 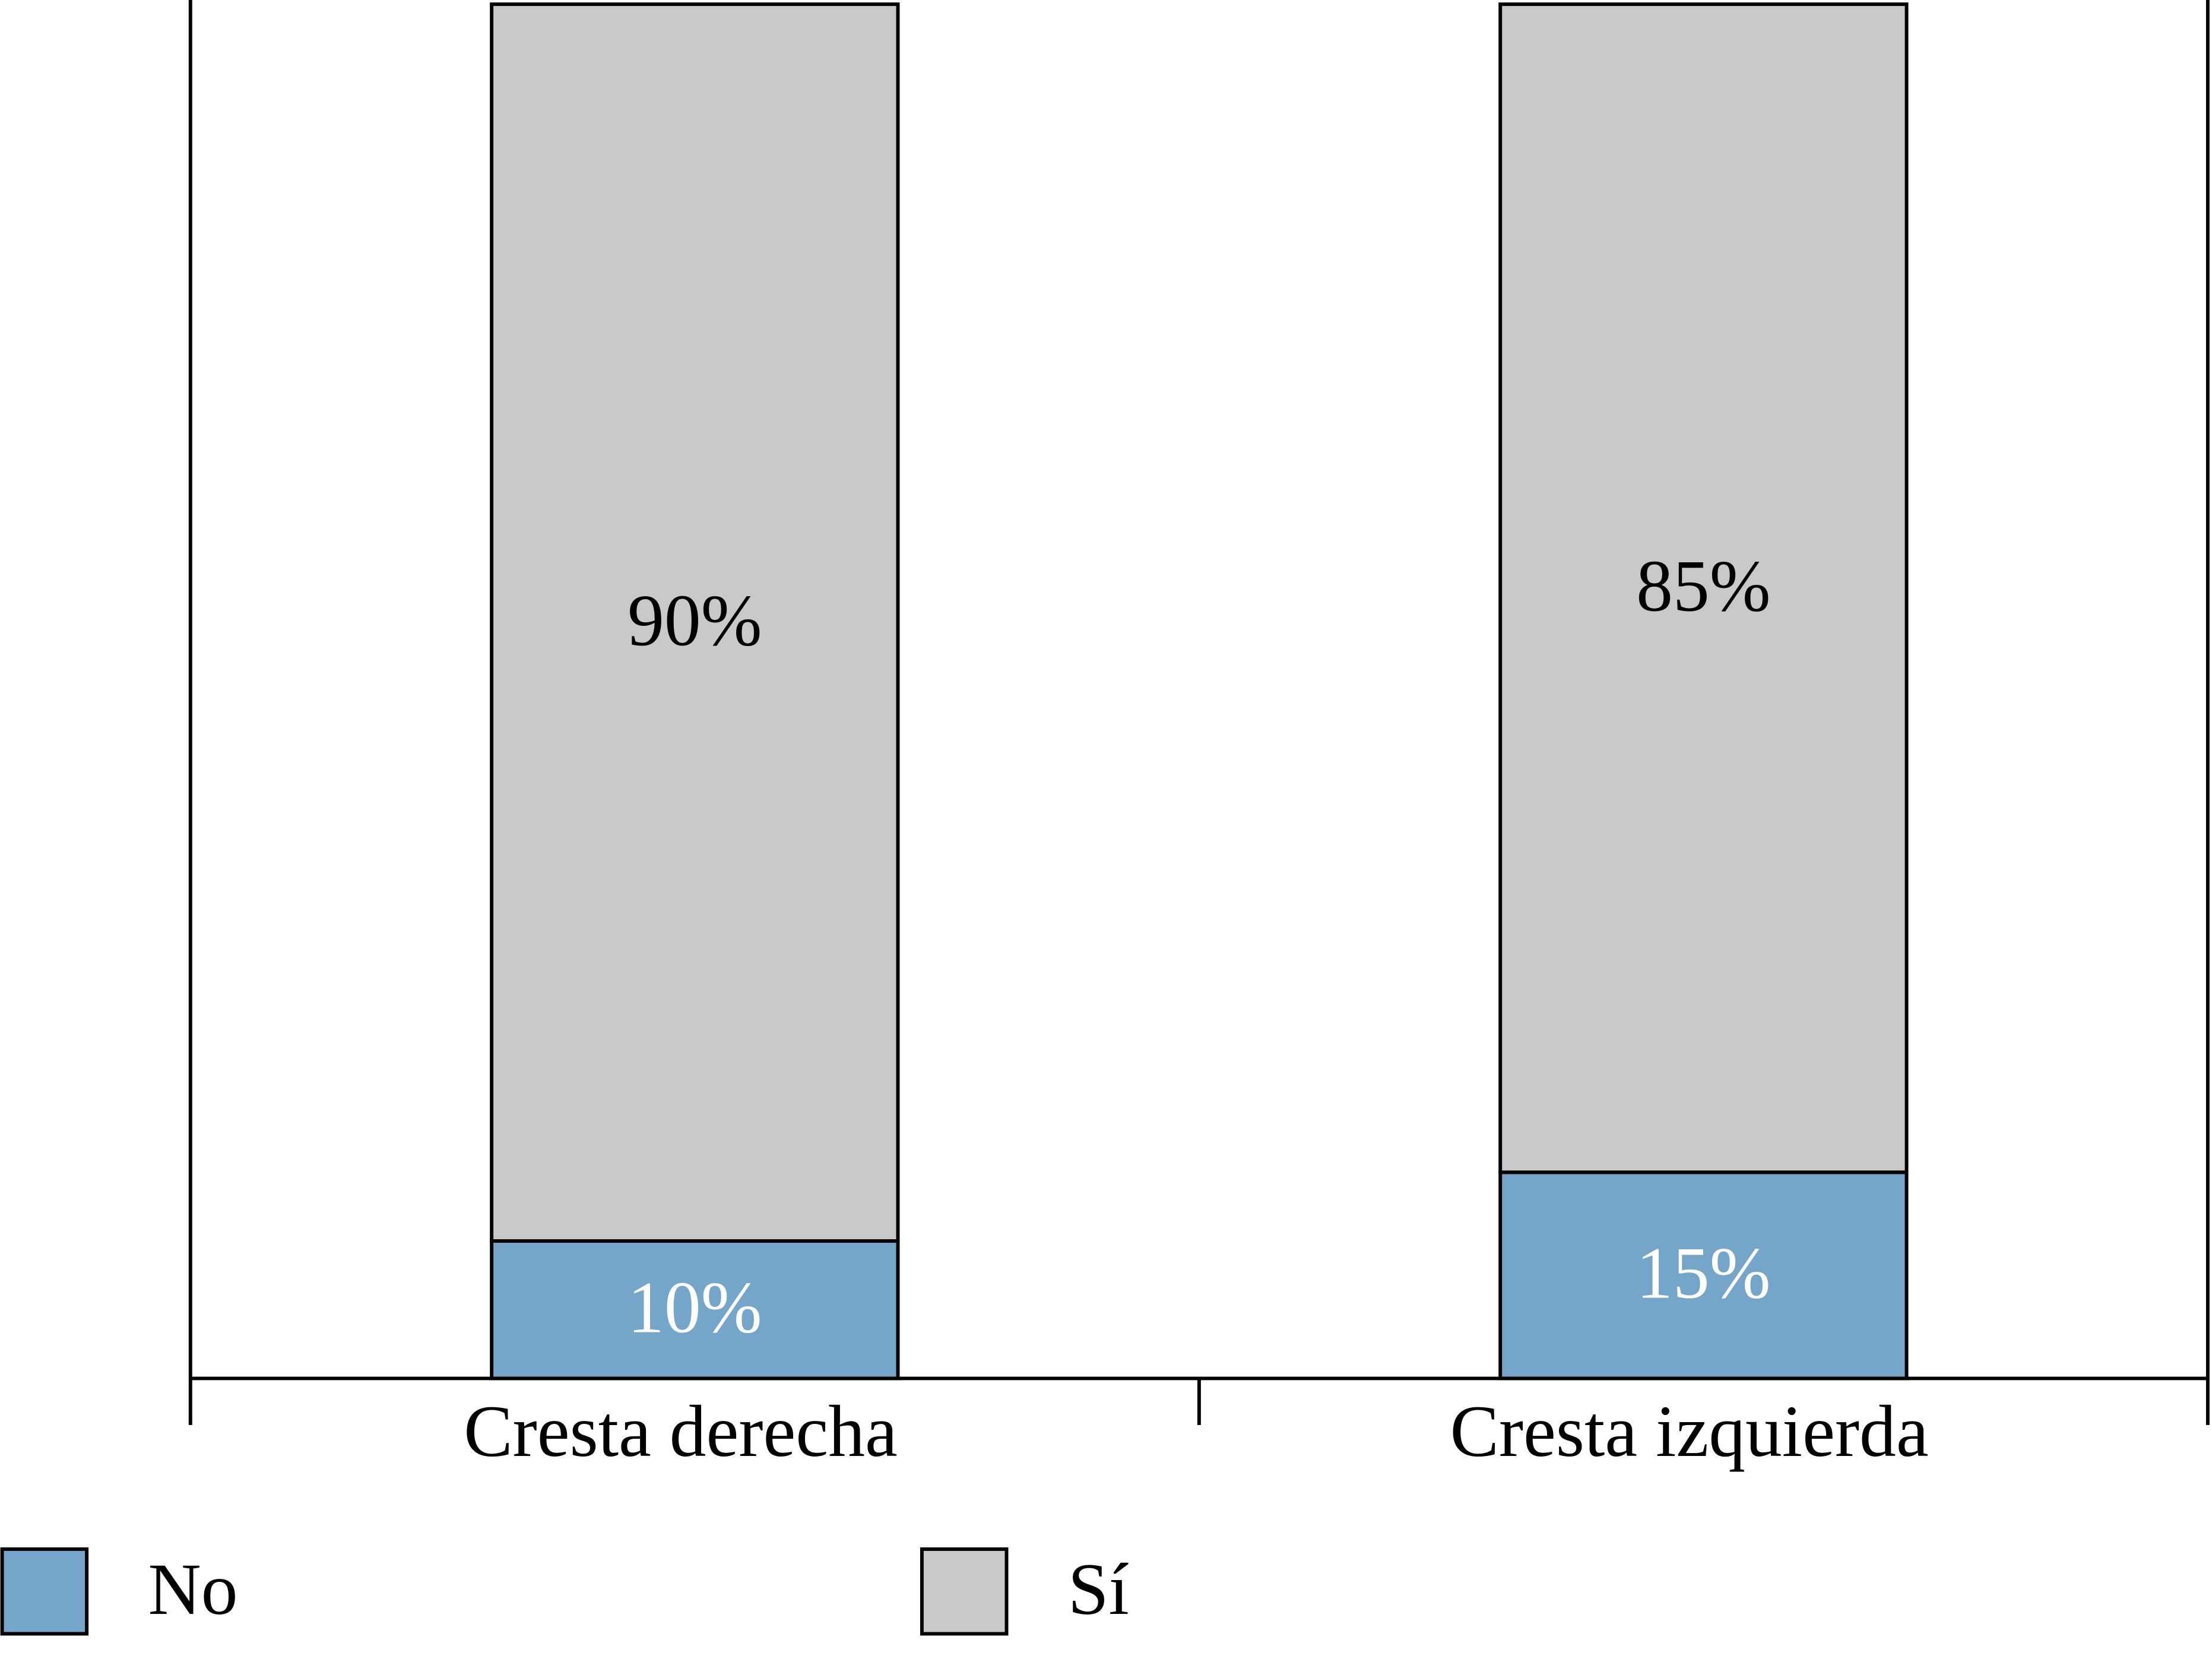 I want to click on data-label: 15%, so click(x=1703, y=1273).